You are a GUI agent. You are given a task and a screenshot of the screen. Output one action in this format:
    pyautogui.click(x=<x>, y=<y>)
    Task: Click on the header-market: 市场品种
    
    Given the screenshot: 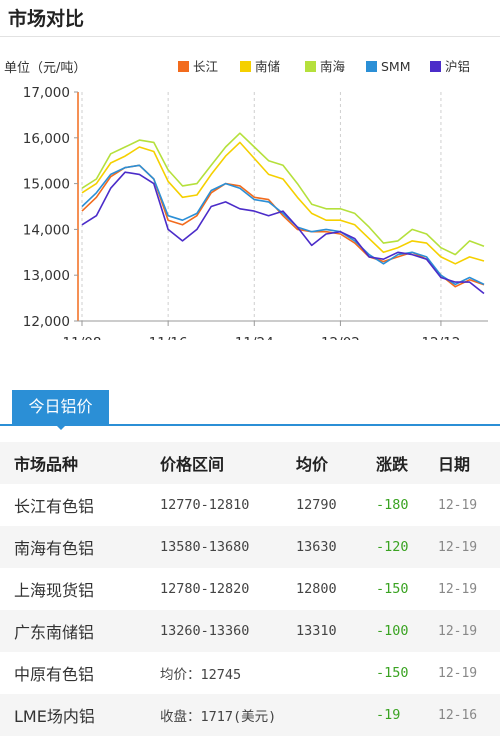 What is the action you would take?
    pyautogui.click(x=80, y=463)
    